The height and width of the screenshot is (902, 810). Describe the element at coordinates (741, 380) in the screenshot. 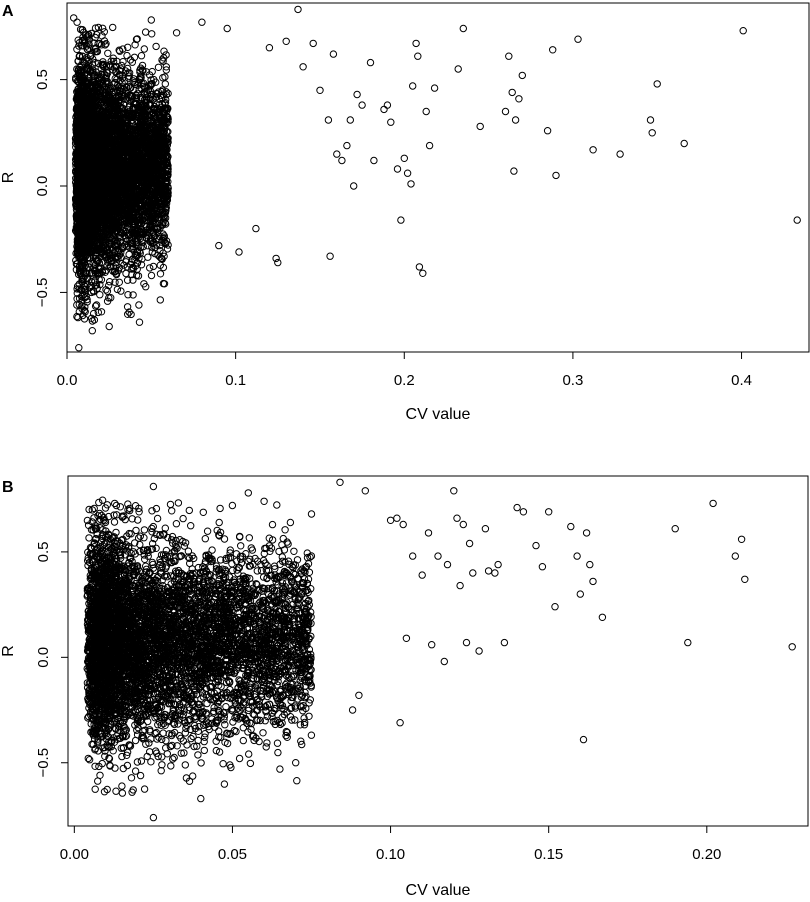

I see `x-tick-label: 0.4` at that location.